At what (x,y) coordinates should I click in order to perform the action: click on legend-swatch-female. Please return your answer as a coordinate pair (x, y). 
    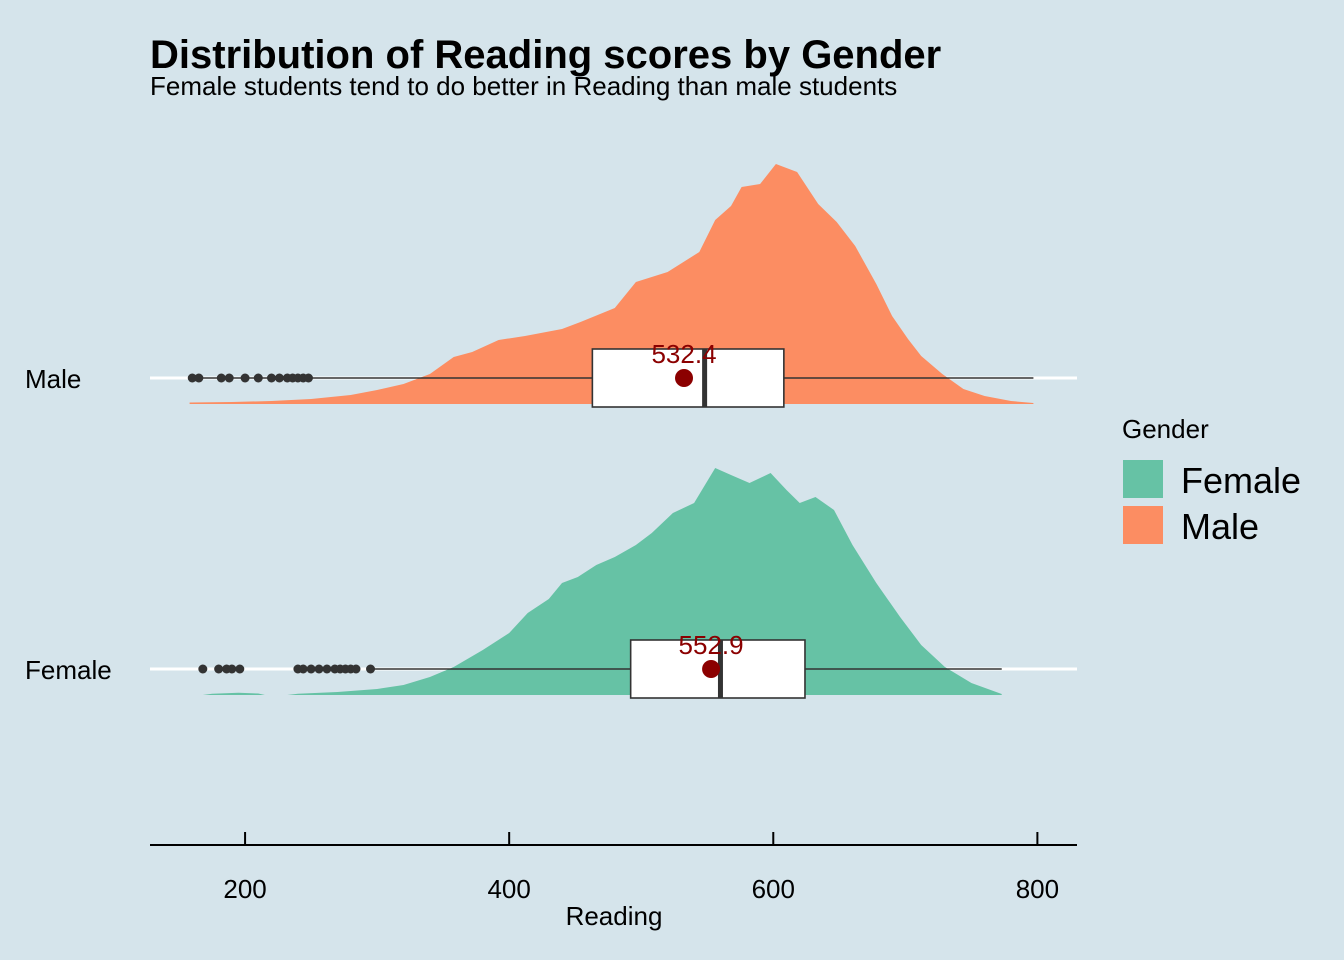
    Looking at the image, I should click on (1143, 479).